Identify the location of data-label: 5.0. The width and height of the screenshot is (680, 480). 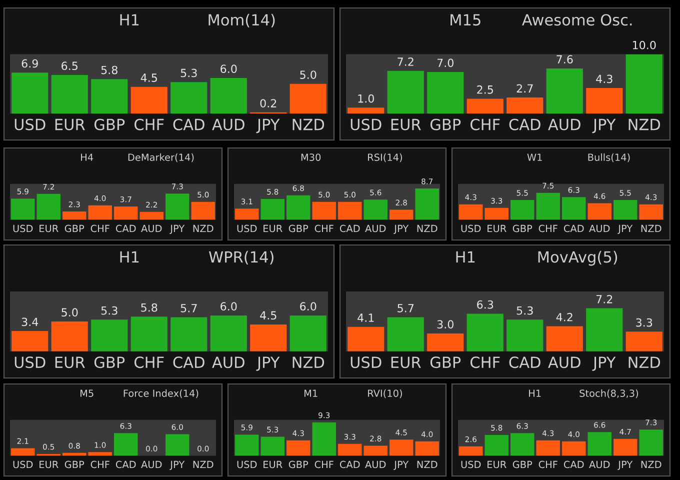
(70, 312).